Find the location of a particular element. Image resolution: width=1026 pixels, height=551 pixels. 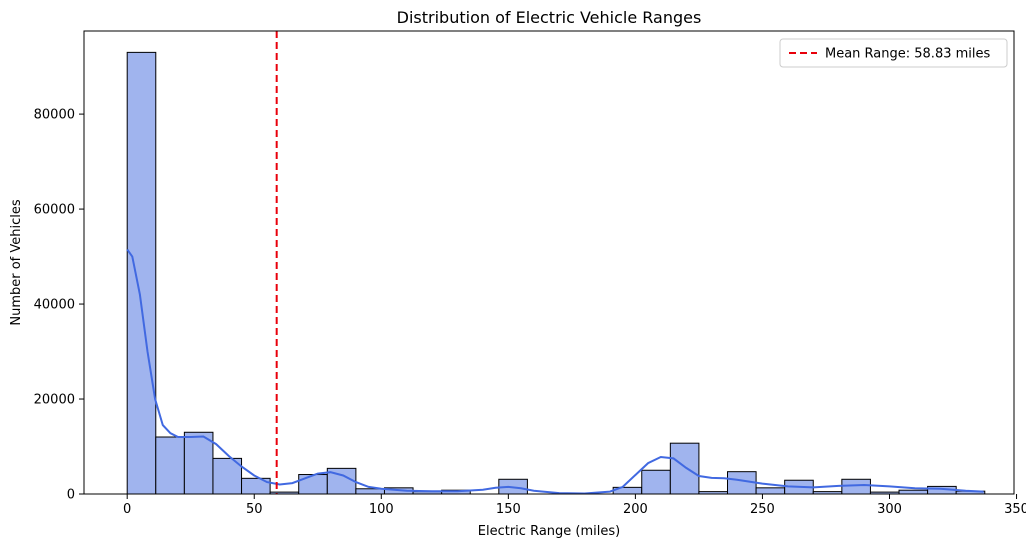

x-axis-label: Electric Range (miles) is located at coordinates (549, 531).